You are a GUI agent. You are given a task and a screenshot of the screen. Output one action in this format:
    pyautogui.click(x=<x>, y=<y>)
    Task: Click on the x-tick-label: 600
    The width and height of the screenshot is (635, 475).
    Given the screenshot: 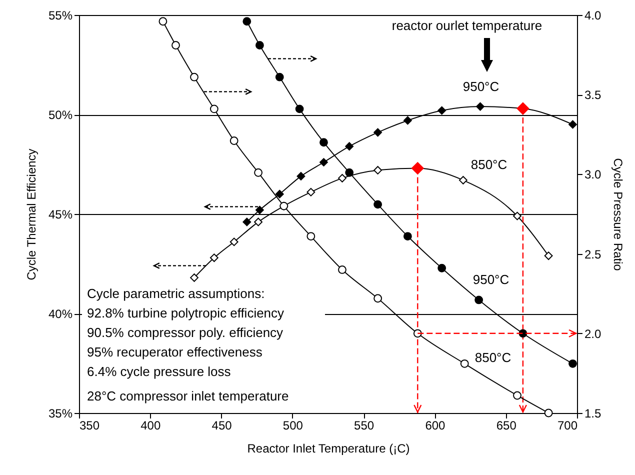 What is the action you would take?
    pyautogui.click(x=435, y=425)
    